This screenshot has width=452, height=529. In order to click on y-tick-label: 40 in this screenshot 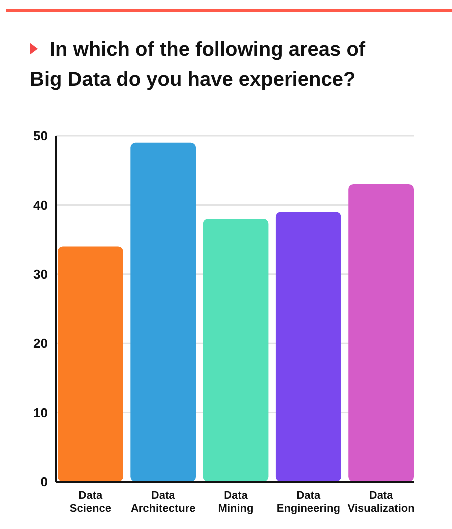, I will do `click(41, 205)`.